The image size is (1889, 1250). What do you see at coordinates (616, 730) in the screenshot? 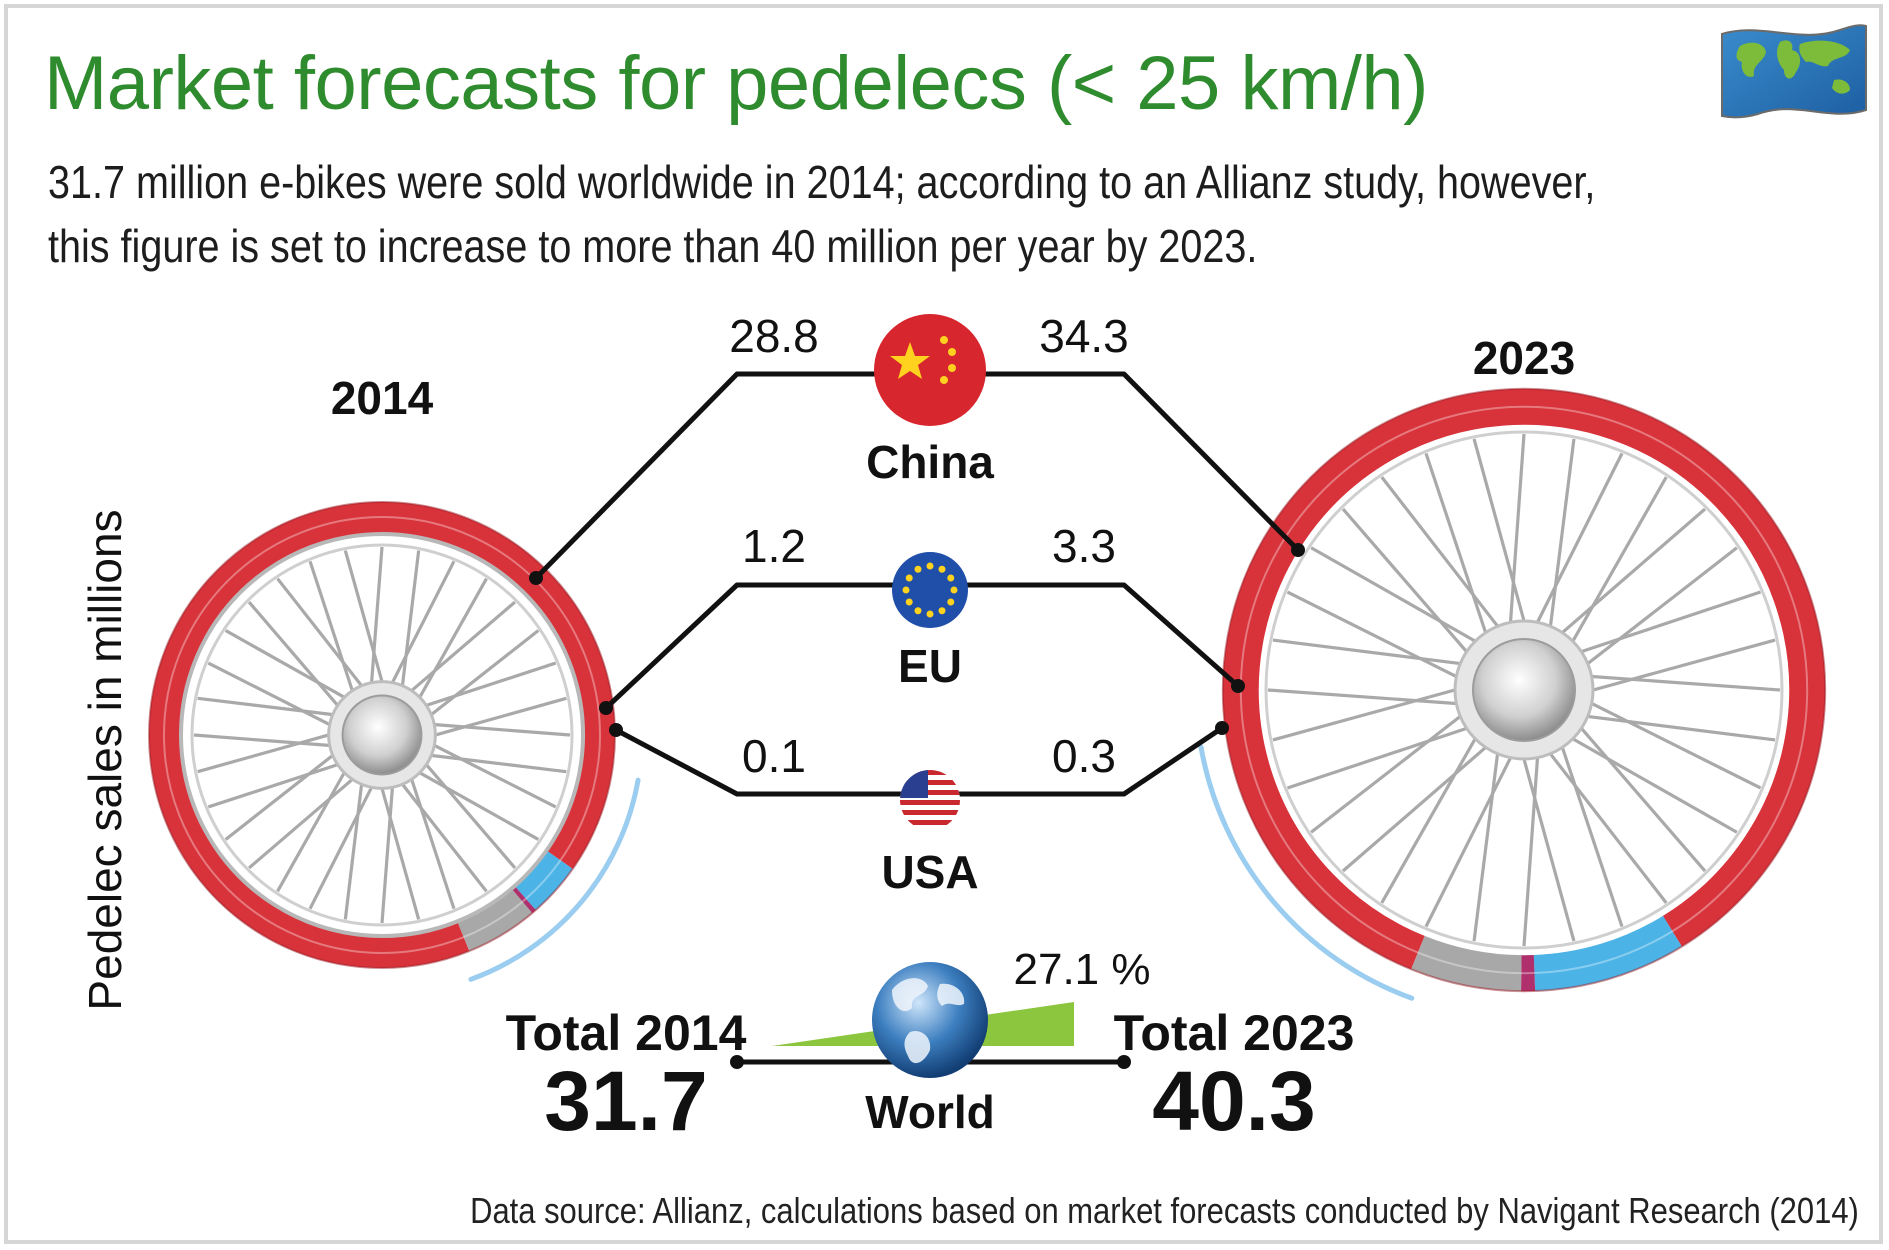
I see `usa-connector-end-2014` at bounding box center [616, 730].